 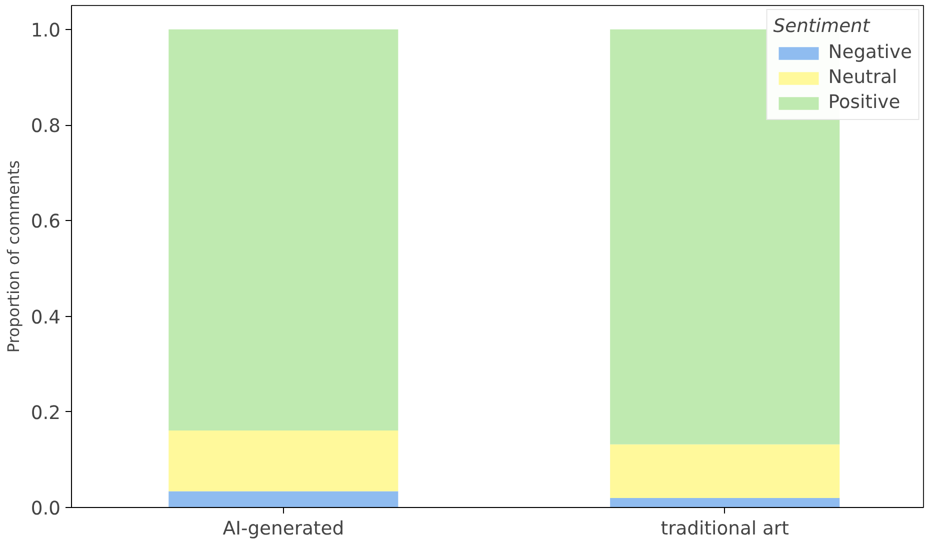 I want to click on legend-label: Negative, so click(x=870, y=52).